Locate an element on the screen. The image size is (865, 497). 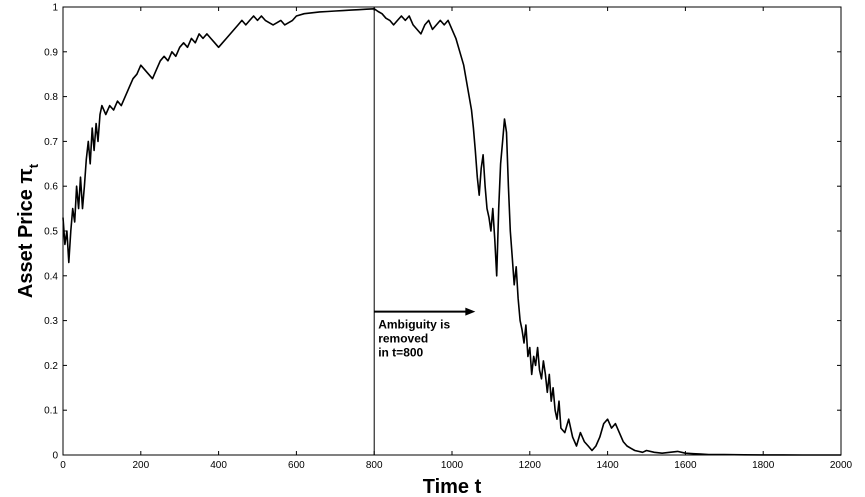
x-tick-label: 1400 is located at coordinates (607, 465).